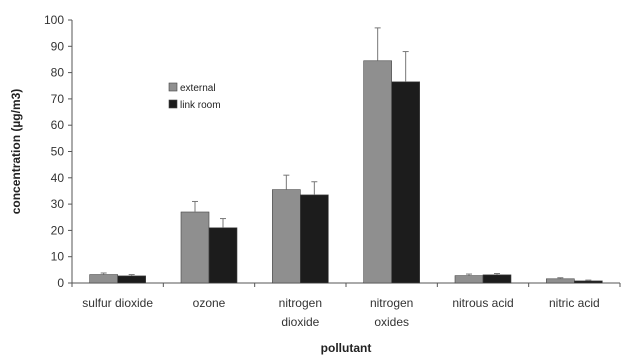 The height and width of the screenshot is (355, 628). What do you see at coordinates (198, 88) in the screenshot?
I see `legend-label: external` at bounding box center [198, 88].